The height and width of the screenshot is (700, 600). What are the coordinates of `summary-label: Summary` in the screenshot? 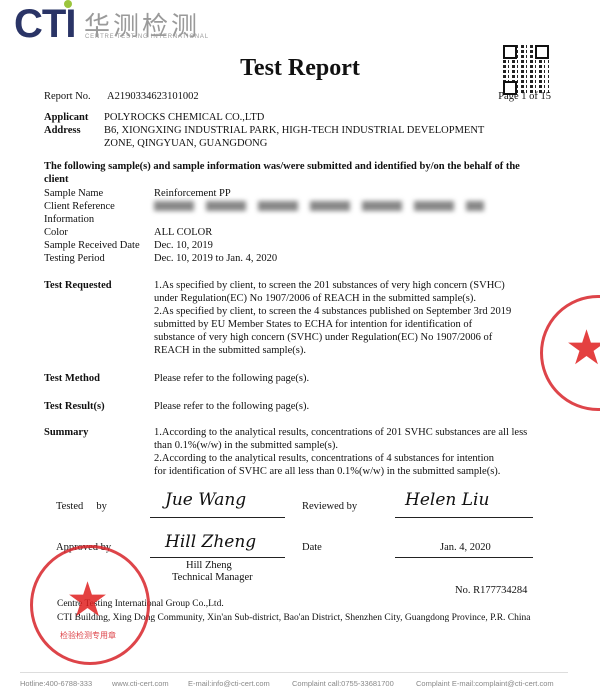 It's located at (66, 432).